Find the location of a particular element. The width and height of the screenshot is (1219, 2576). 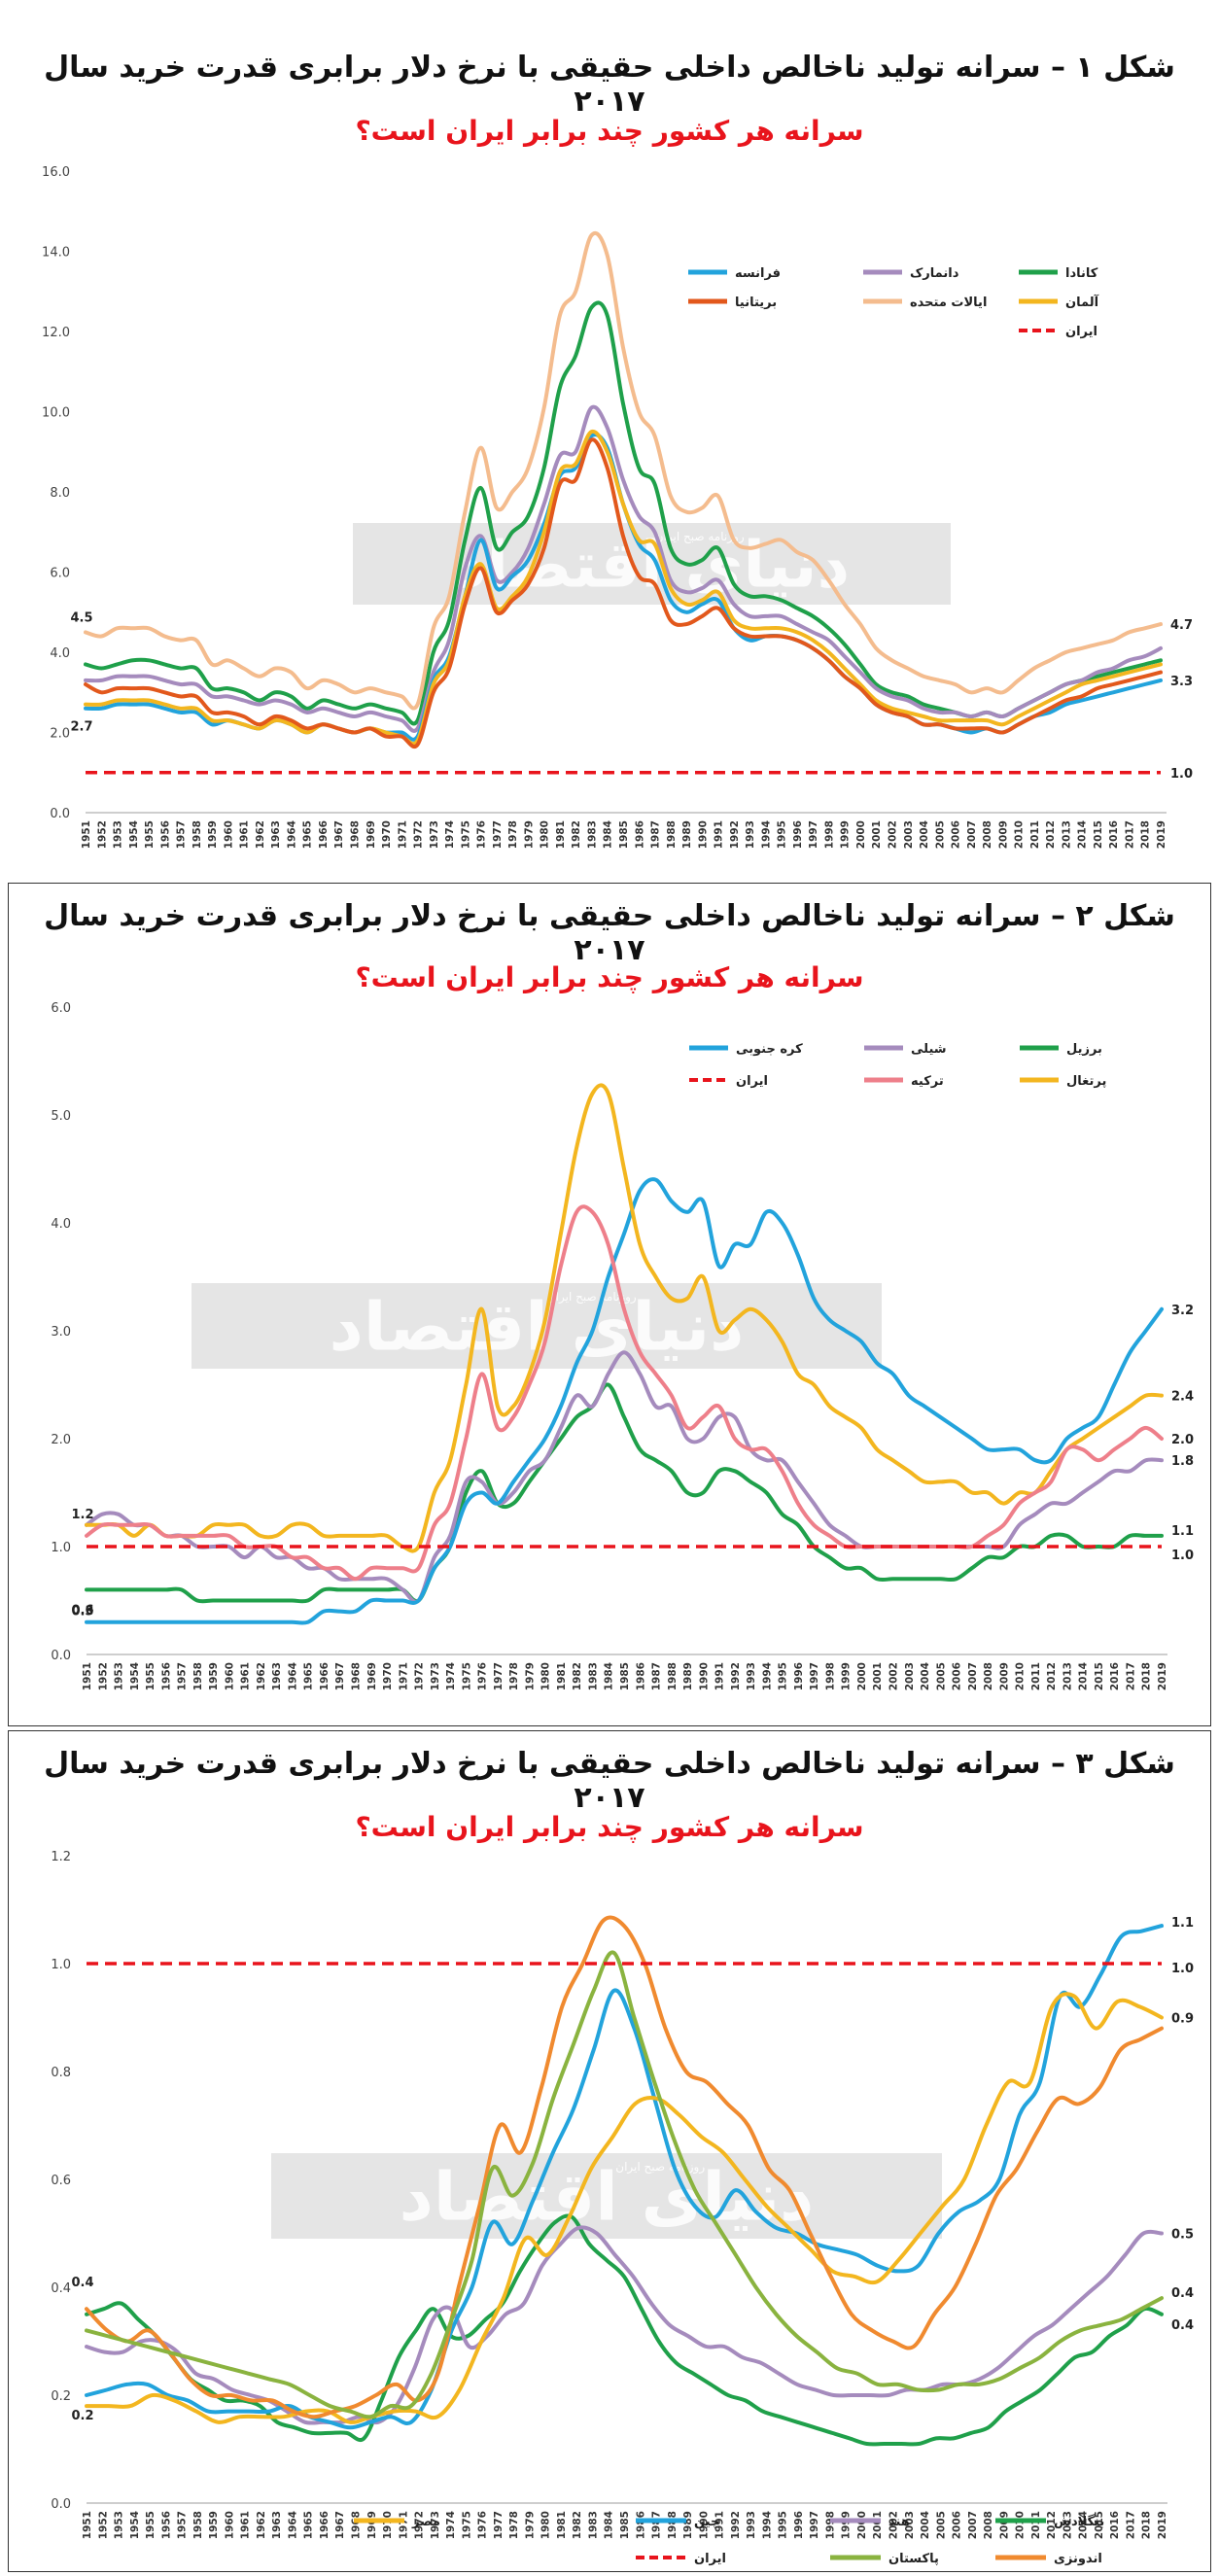

watermark-text: دنیای اقتصاد is located at coordinates (607, 2198).